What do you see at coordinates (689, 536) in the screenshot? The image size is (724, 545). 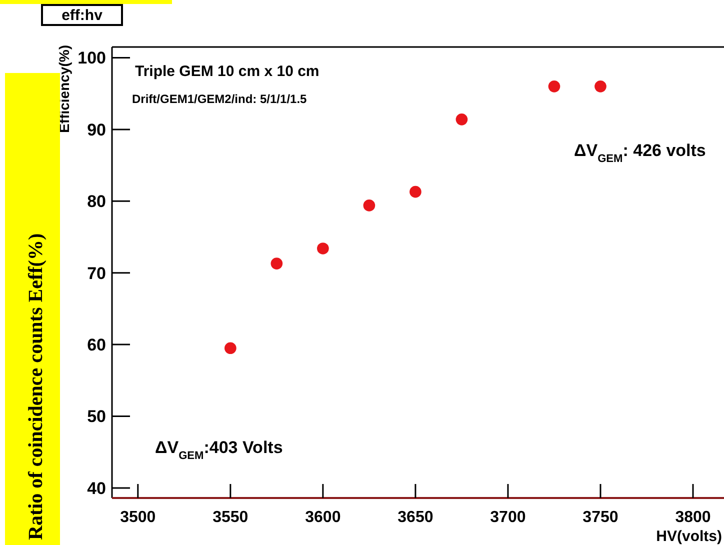 I see `x-axis-title: HV(volts)` at bounding box center [689, 536].